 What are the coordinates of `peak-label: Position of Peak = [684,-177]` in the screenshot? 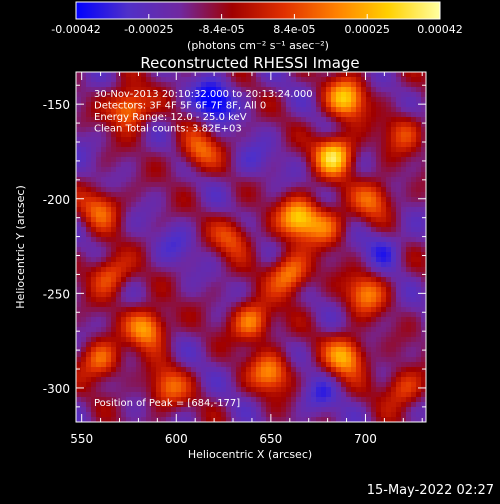 It's located at (167, 403).